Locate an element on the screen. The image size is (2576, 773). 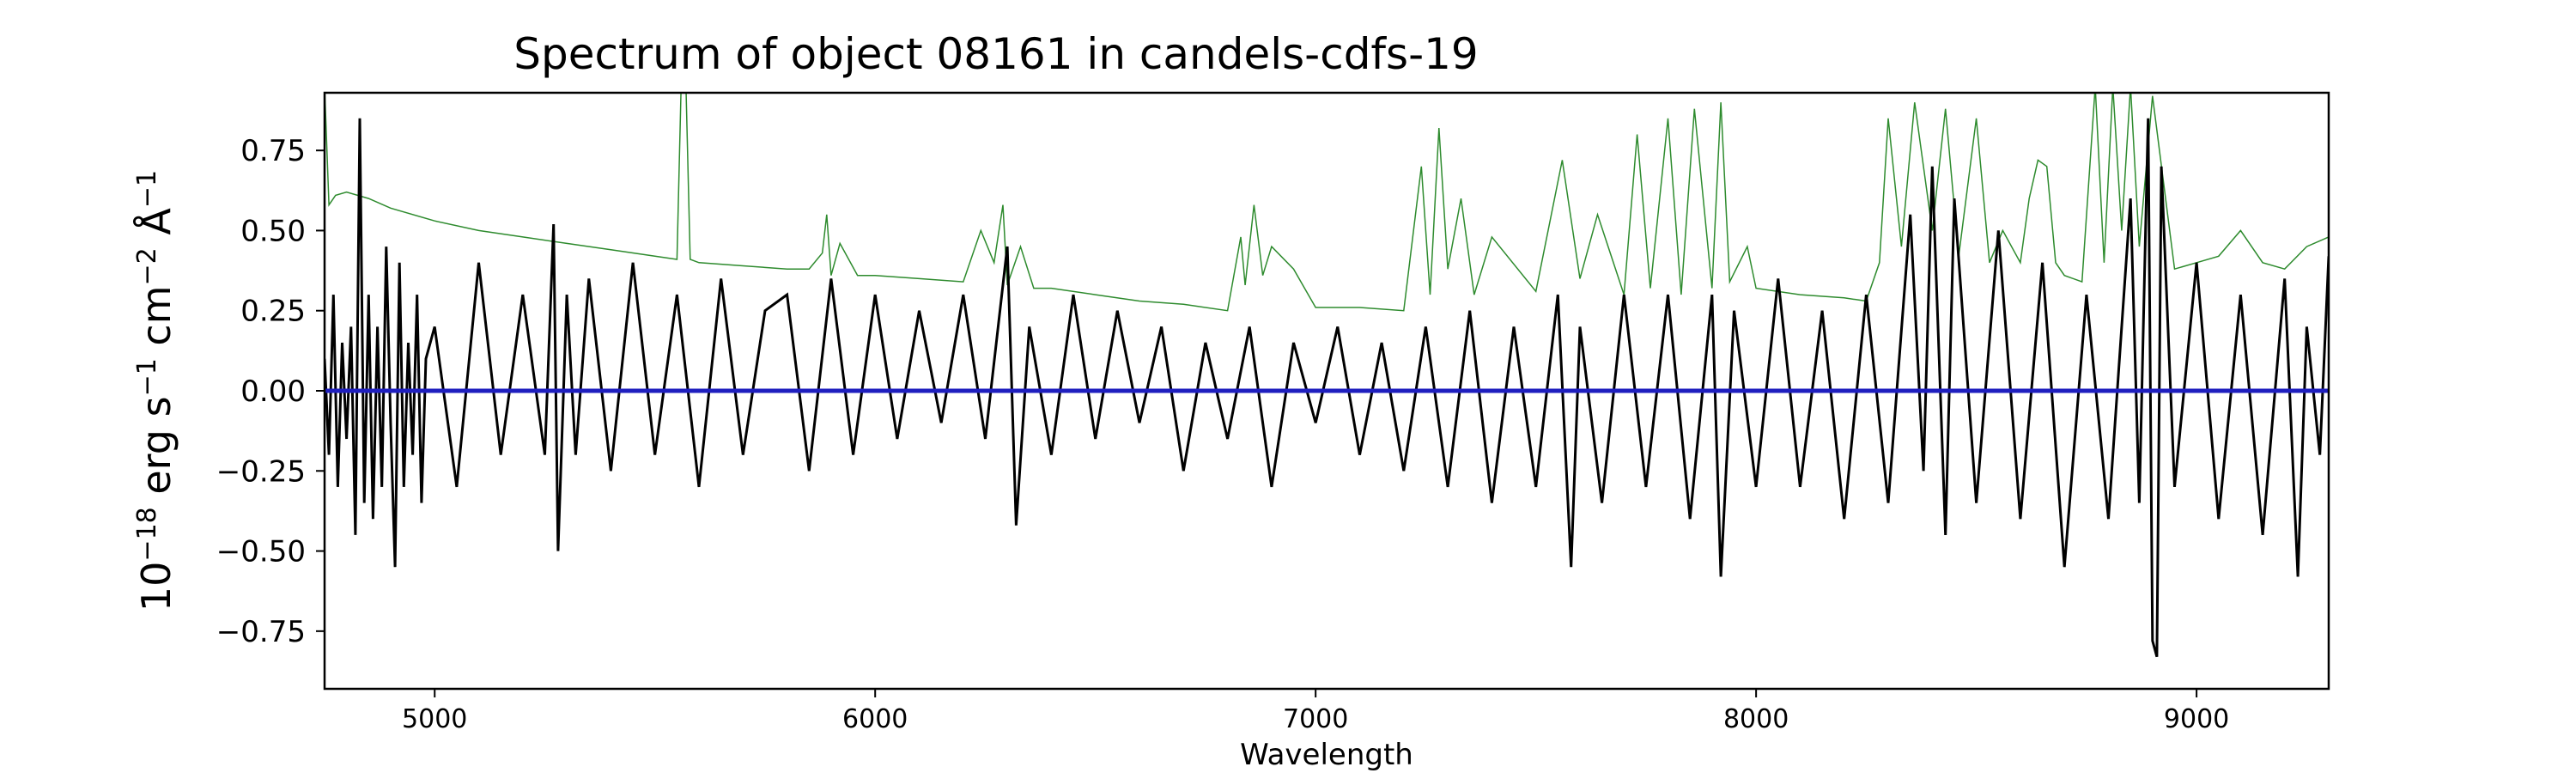
x-tick-label: 8000 is located at coordinates (1756, 719).